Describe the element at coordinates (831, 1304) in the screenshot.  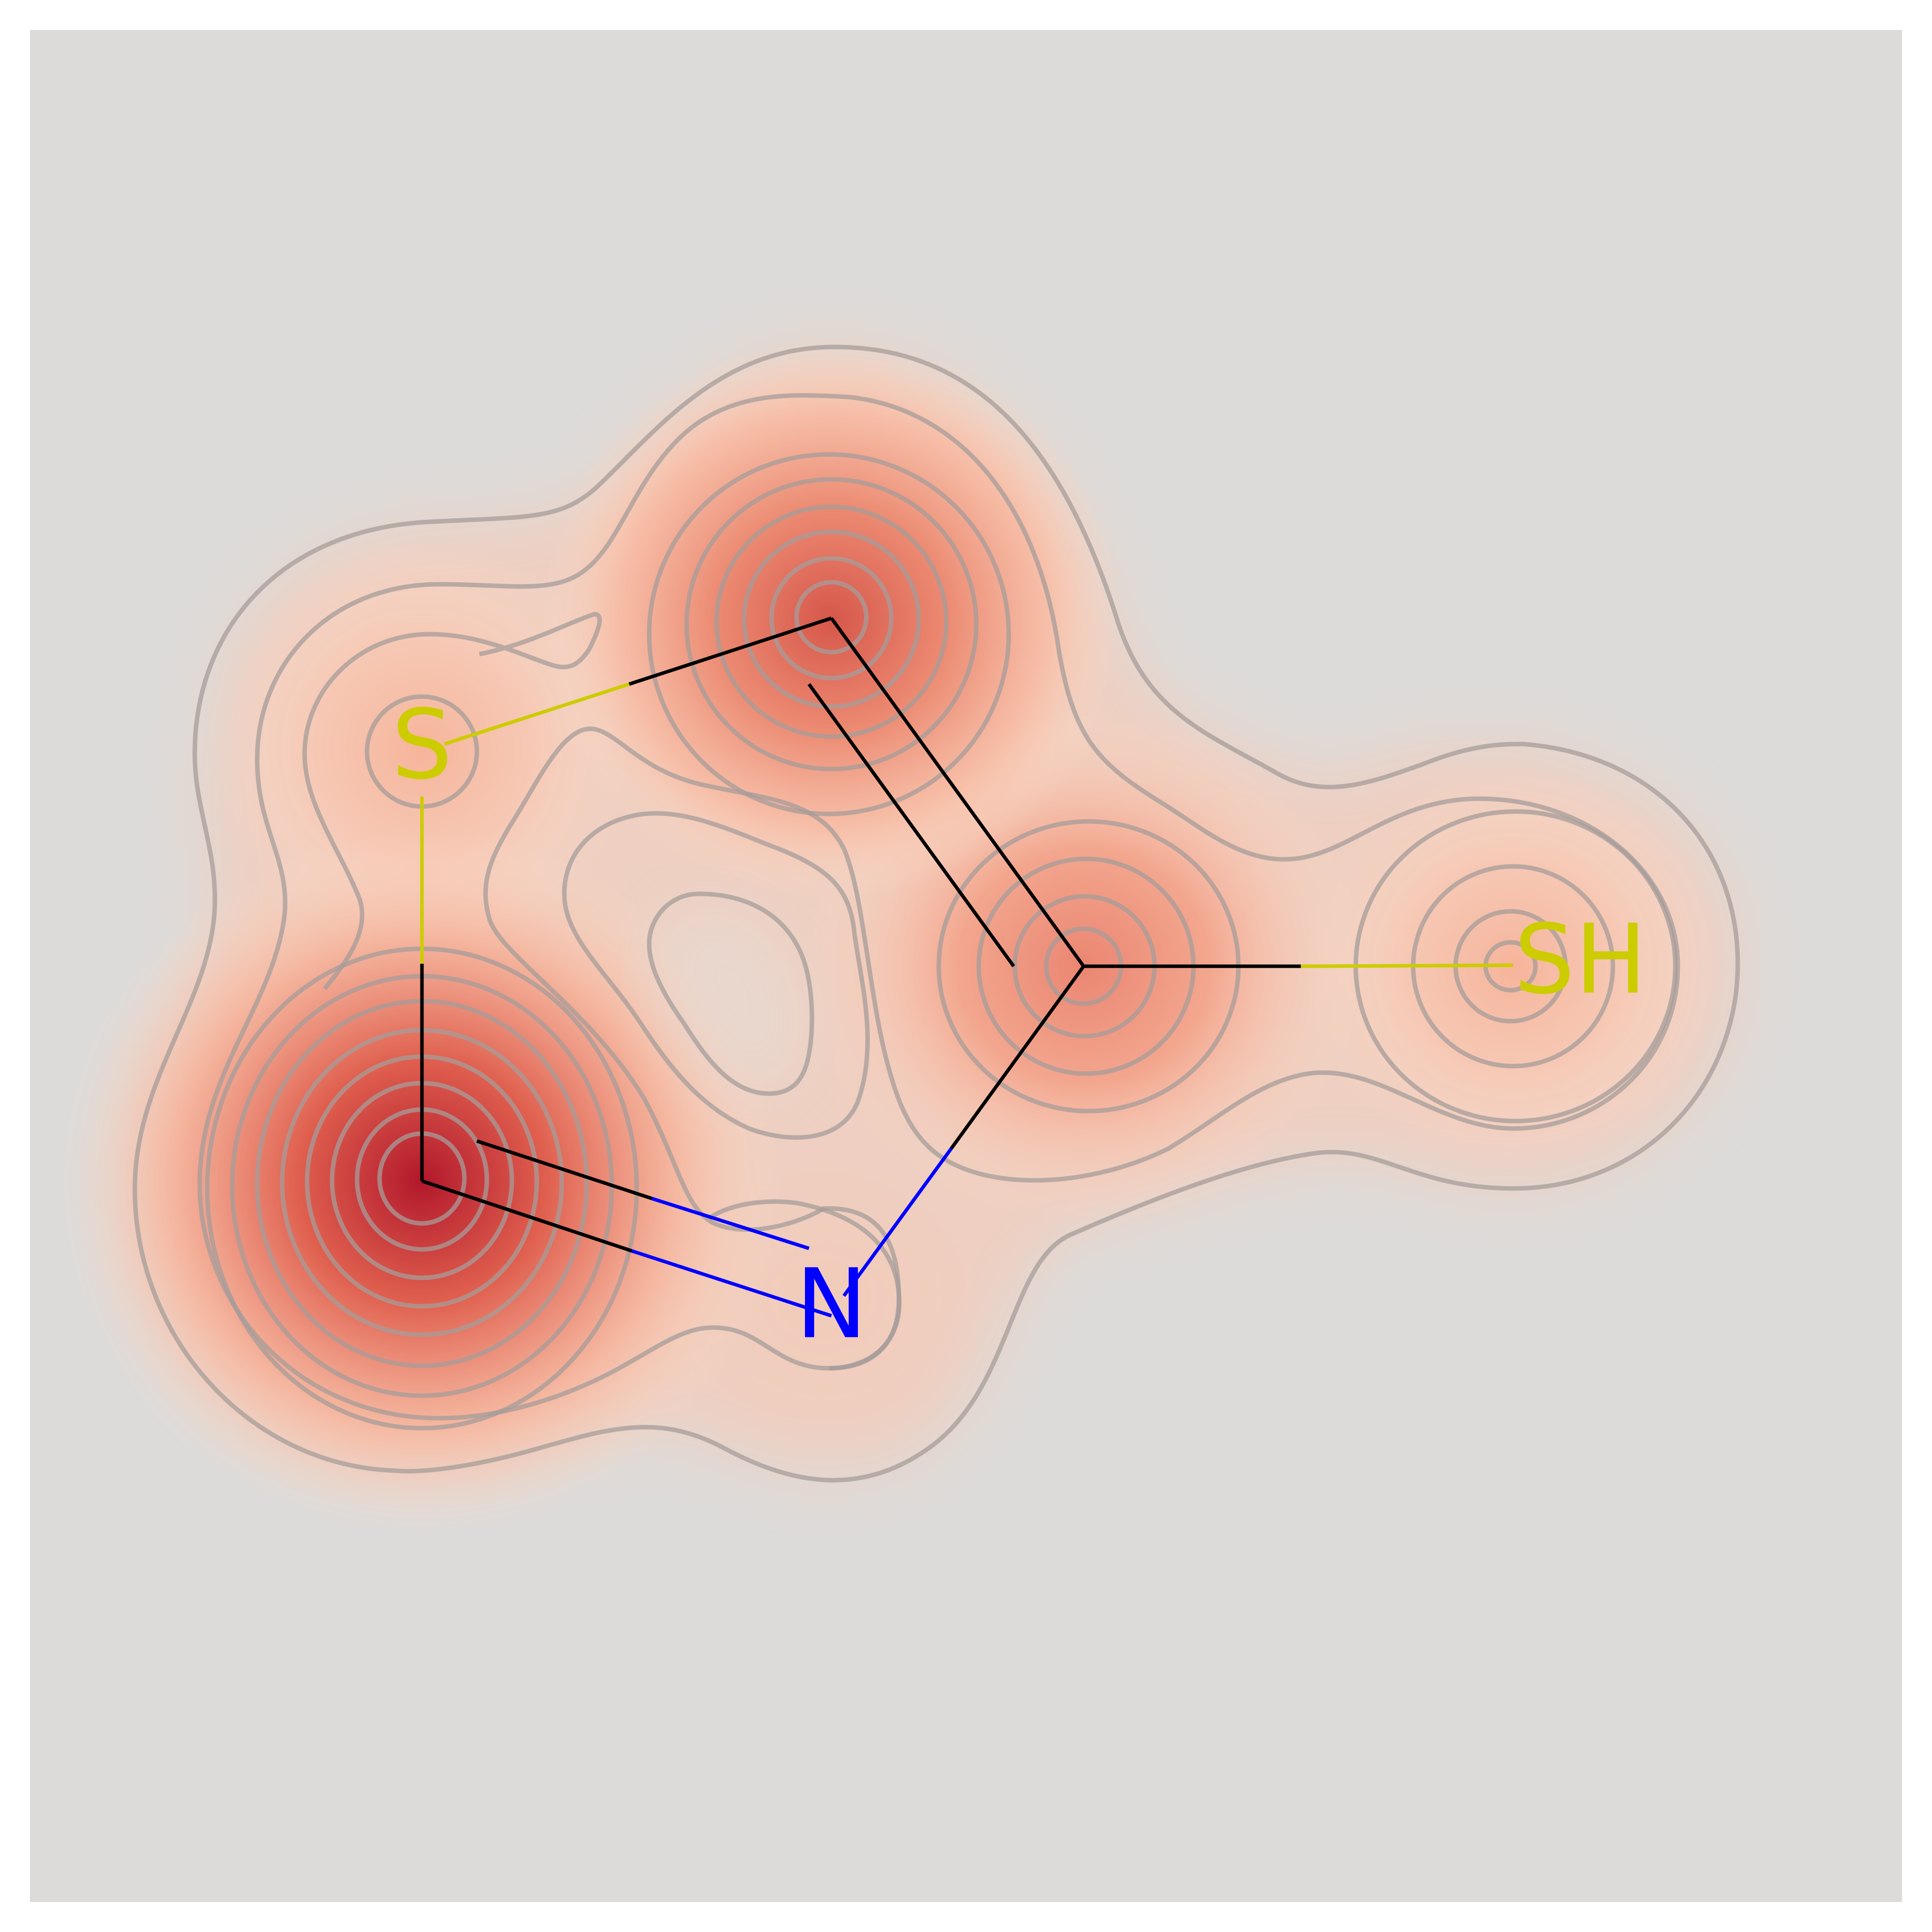
I see `atom-label-n1: N` at that location.